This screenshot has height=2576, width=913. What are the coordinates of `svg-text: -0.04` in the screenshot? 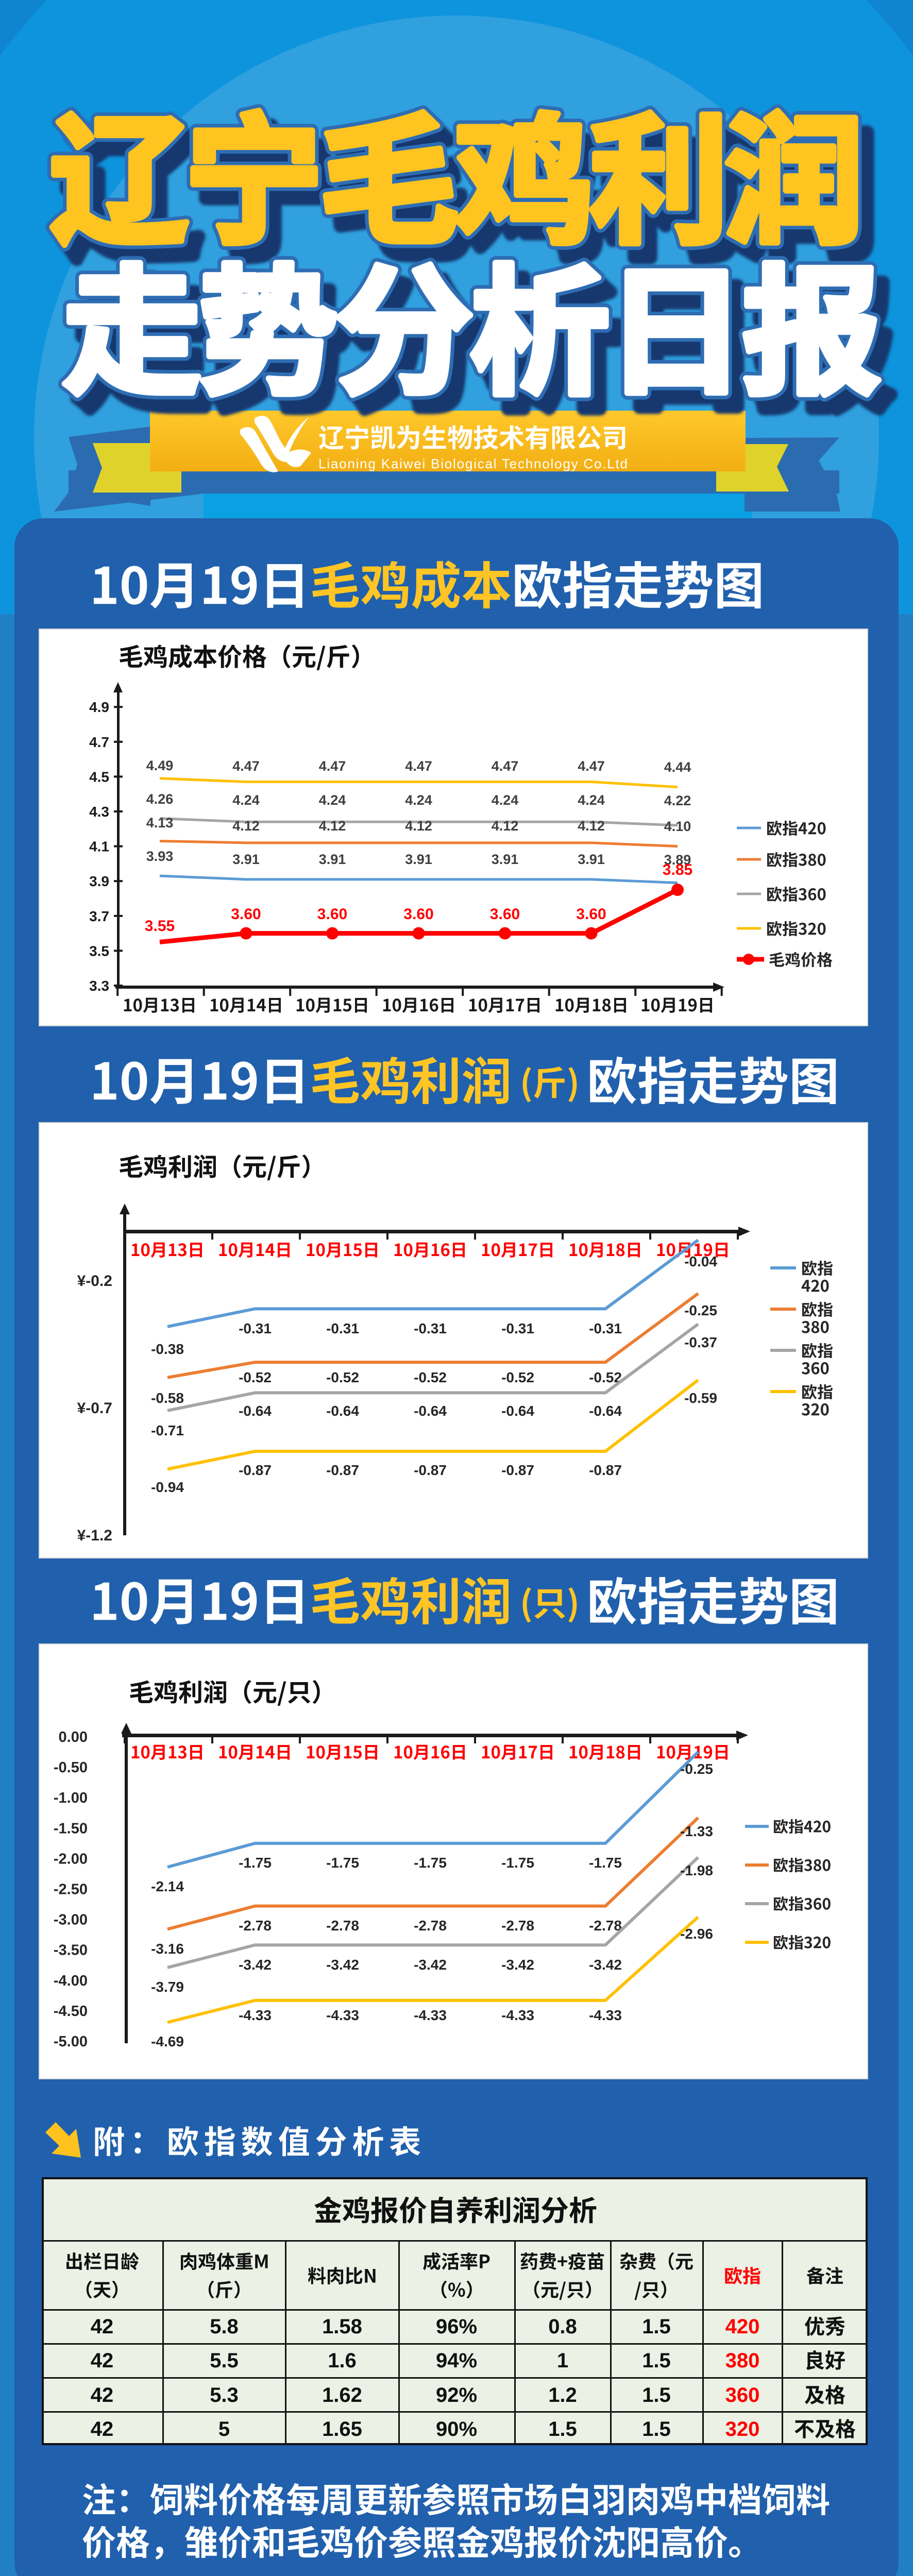 It's located at (701, 1261).